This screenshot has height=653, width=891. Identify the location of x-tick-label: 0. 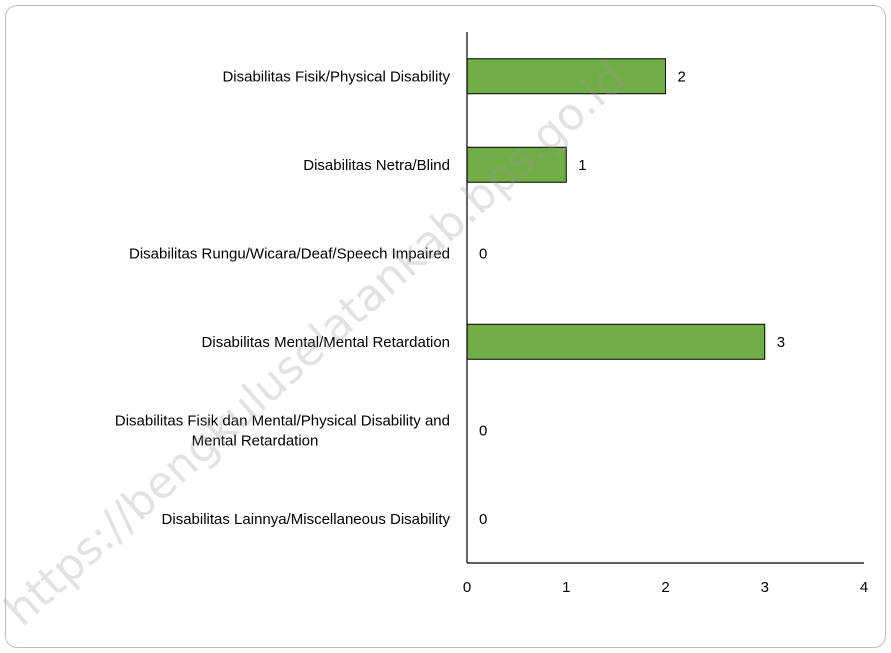
(467, 587).